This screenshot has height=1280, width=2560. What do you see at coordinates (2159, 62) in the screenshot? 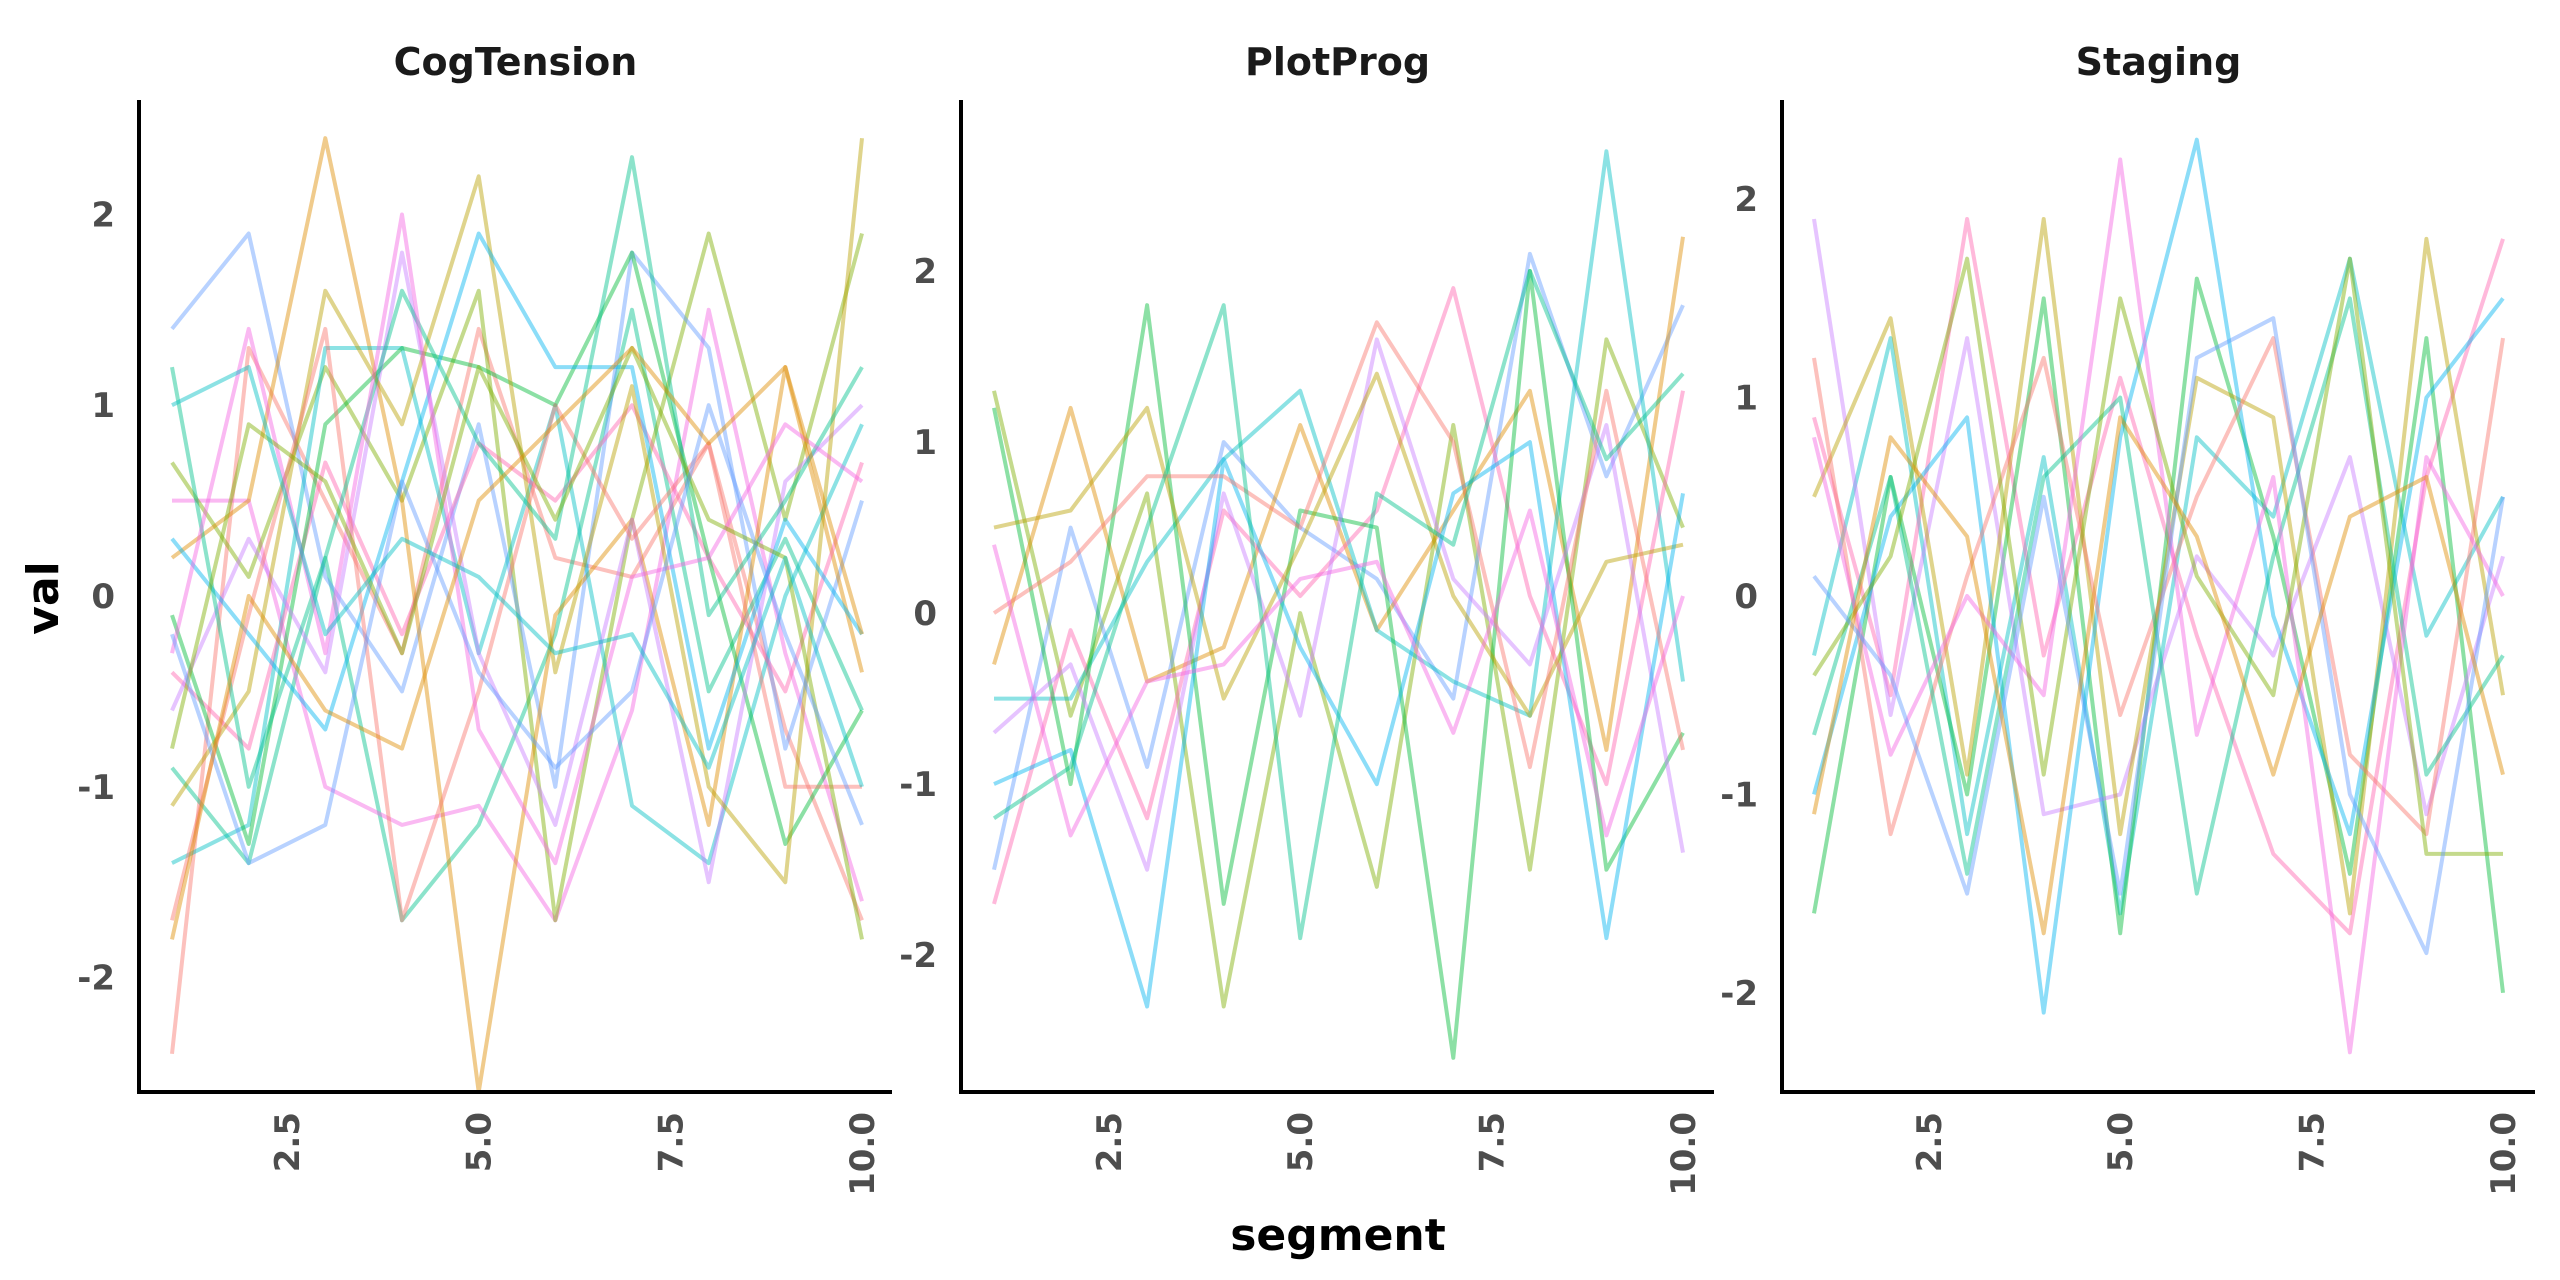
I see `facet-title: Staging` at bounding box center [2159, 62].